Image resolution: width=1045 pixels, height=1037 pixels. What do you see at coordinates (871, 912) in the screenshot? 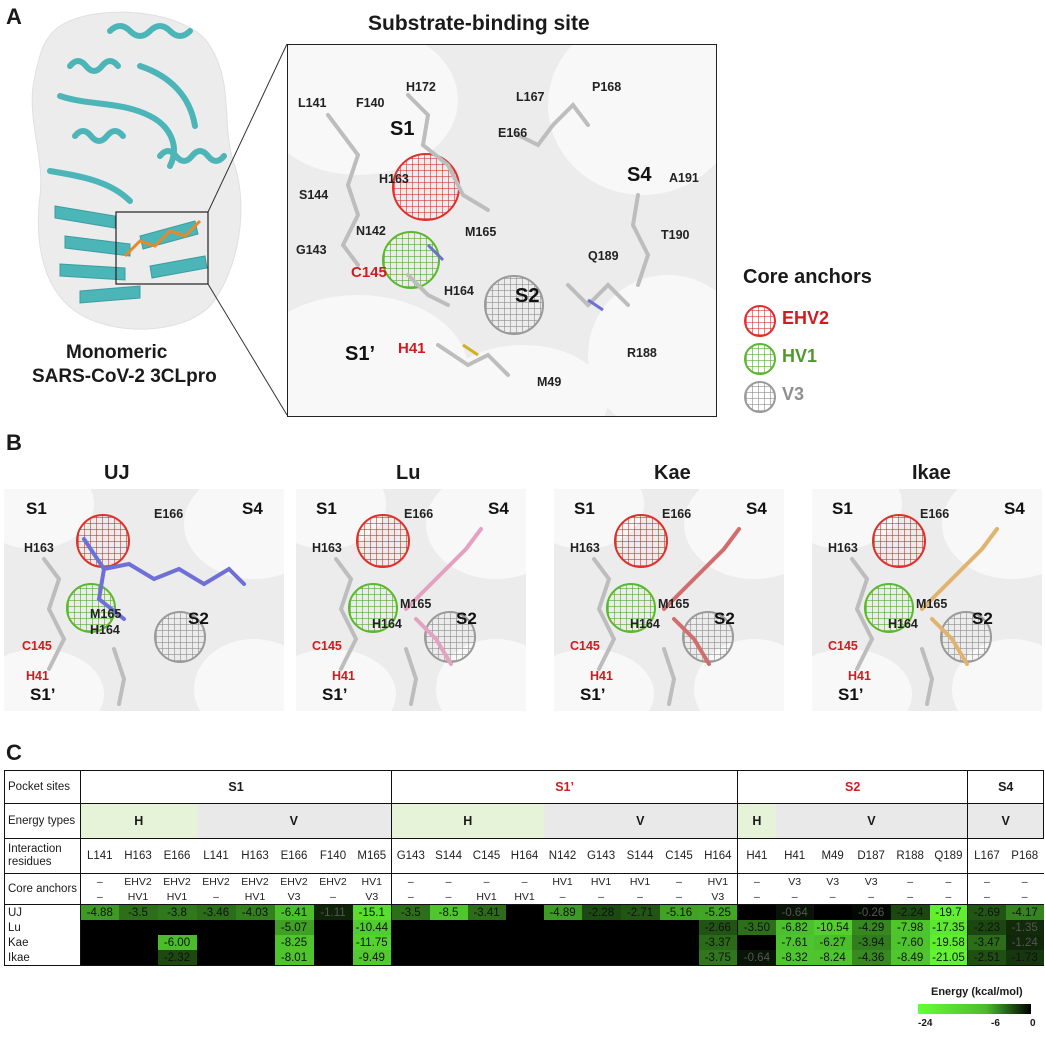
I see `energy-cell: -0.26` at bounding box center [871, 912].